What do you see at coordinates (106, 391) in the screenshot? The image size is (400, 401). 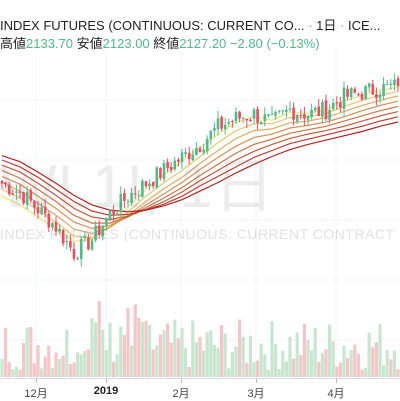 I see `x-tick-label-2019: 2019` at bounding box center [106, 391].